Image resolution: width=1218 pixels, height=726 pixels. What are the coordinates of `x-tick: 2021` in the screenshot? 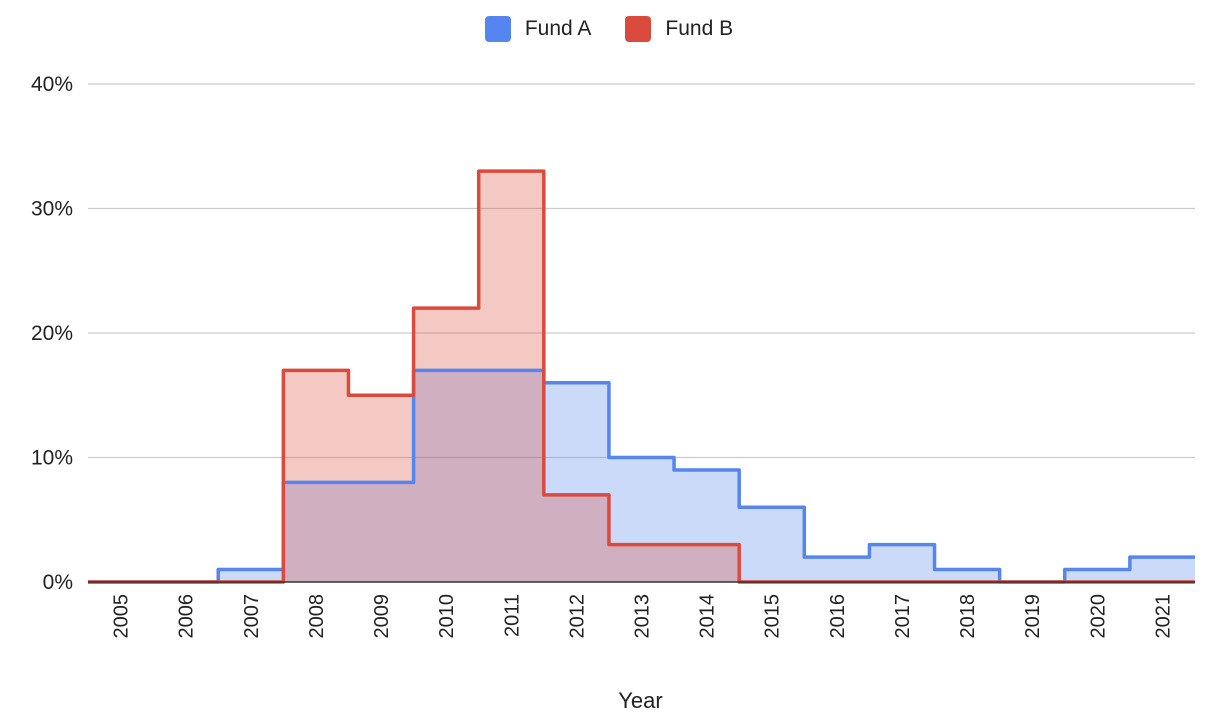 It's located at (1163, 616).